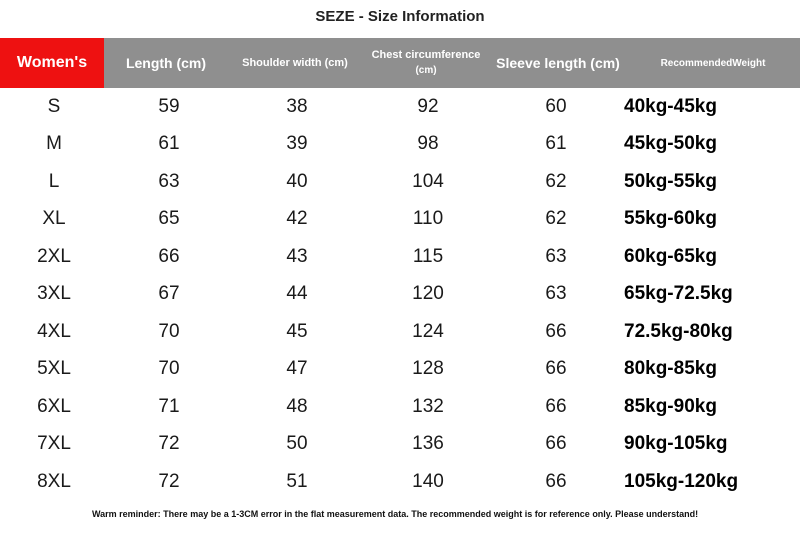 This screenshot has height=540, width=800. Describe the element at coordinates (670, 144) in the screenshot. I see `cell-weight: 45kg-50kg` at that location.